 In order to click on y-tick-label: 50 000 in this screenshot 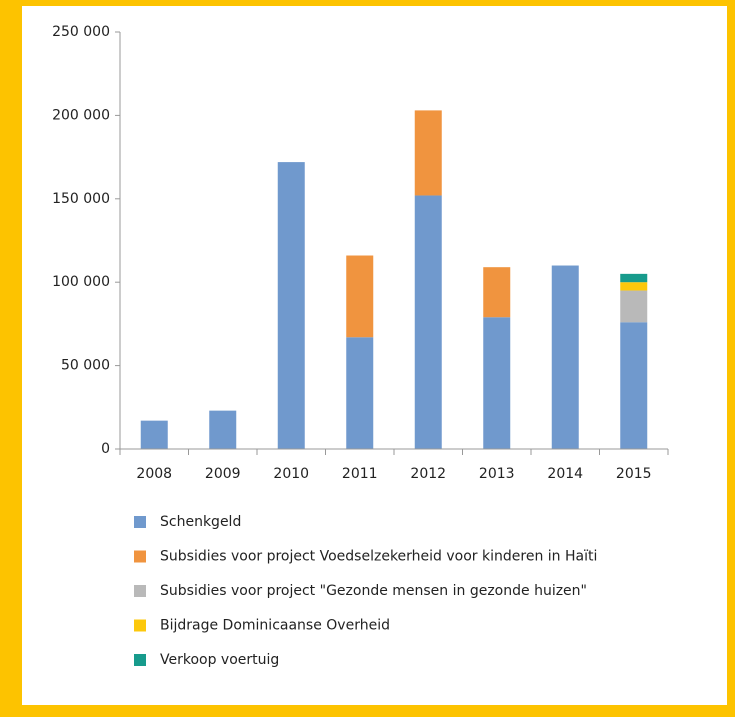, I will do `click(85, 366)`.